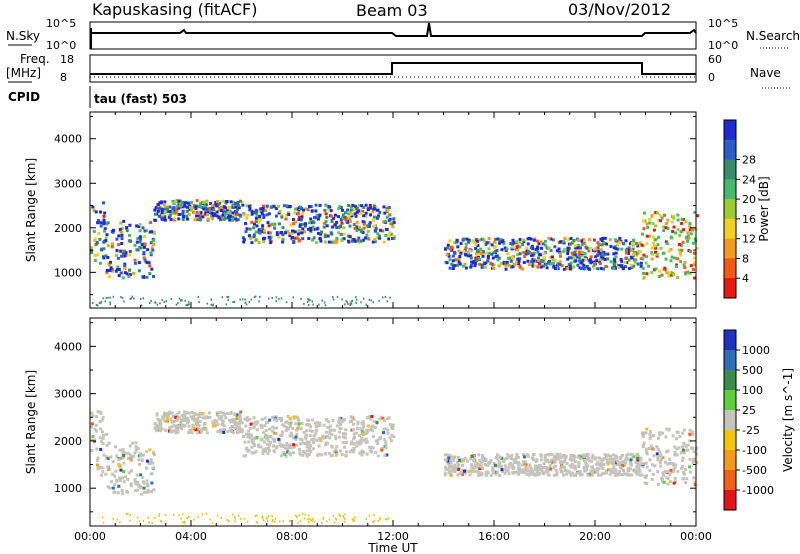 This screenshot has width=800, height=554. What do you see at coordinates (68, 441) in the screenshot?
I see `y-tick-label: 2000` at bounding box center [68, 441].